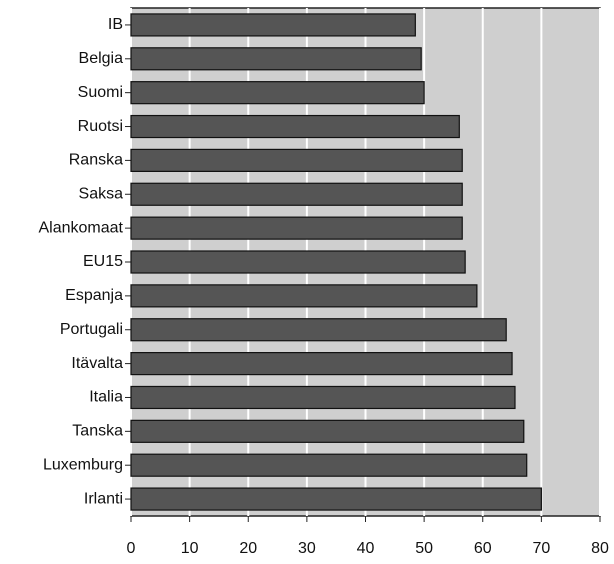  I want to click on x-tick-label: 60, so click(483, 548).